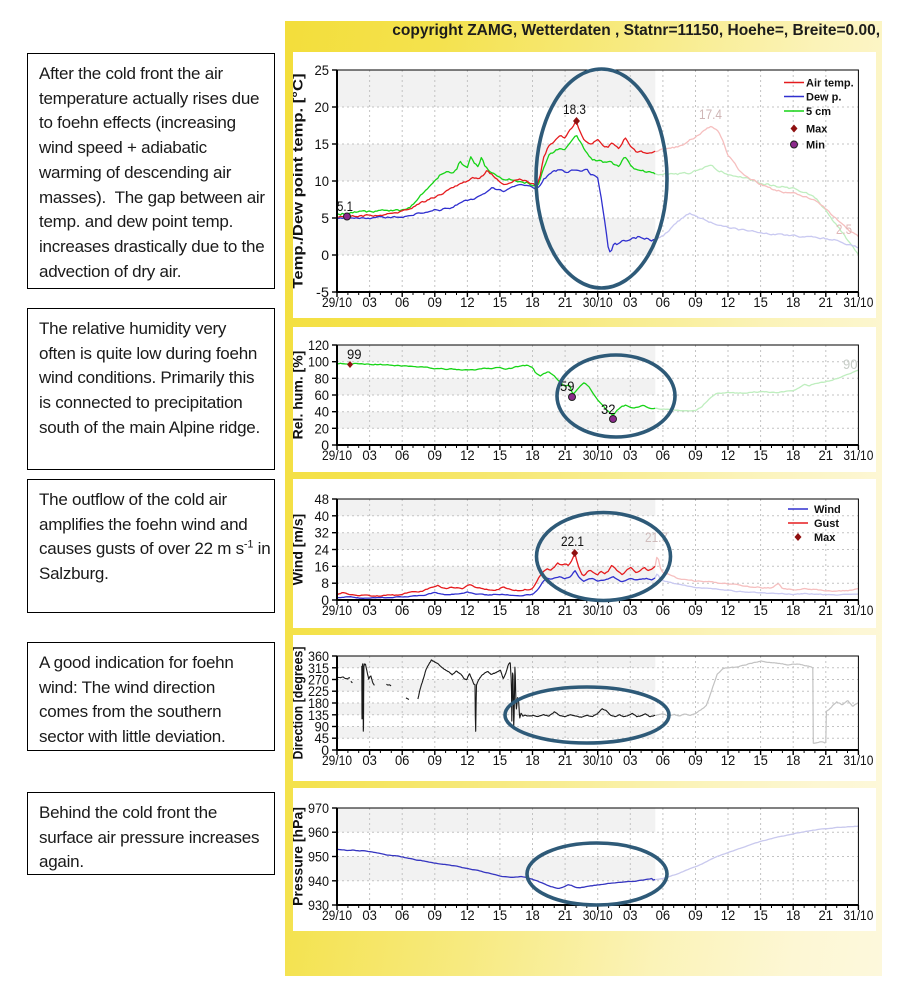  Describe the element at coordinates (567, 386) in the screenshot. I see `svg-text: 59` at that location.